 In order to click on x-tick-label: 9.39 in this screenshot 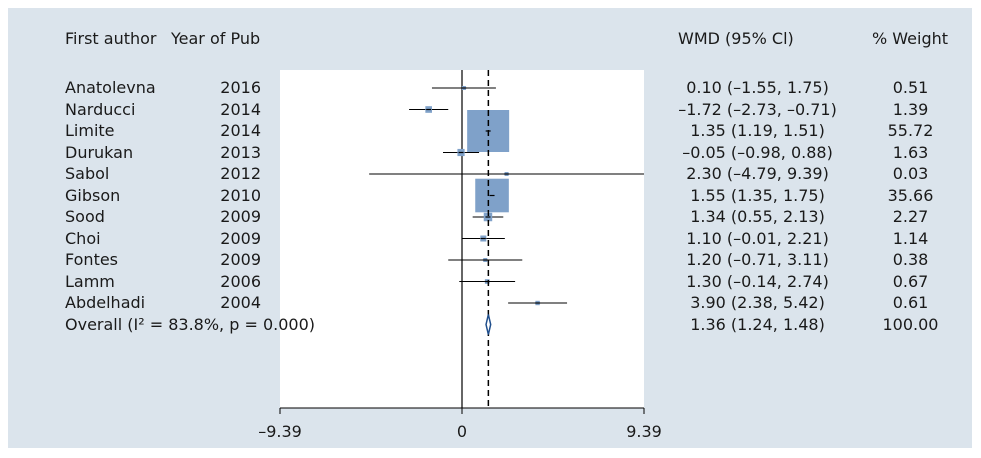, I will do `click(644, 431)`.